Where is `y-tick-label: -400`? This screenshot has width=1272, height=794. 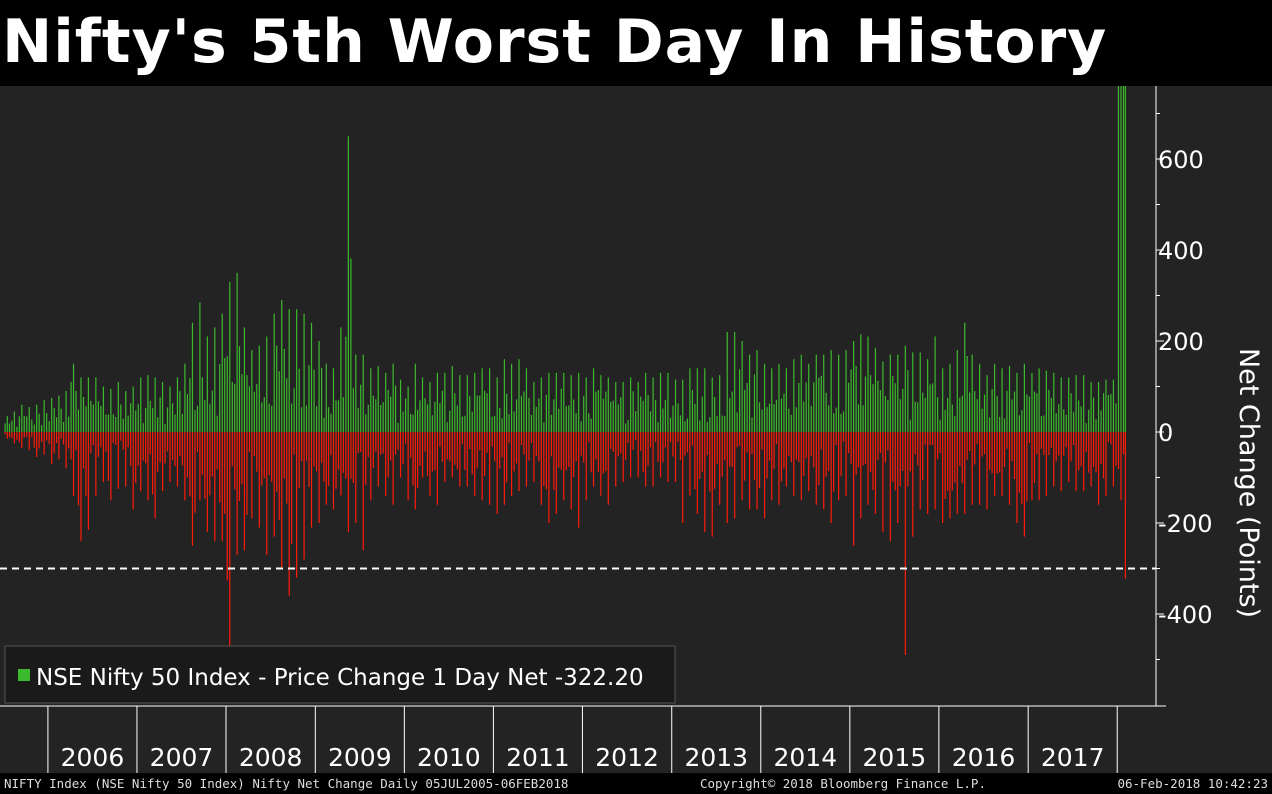
y-tick-label: -400 is located at coordinates (1185, 615).